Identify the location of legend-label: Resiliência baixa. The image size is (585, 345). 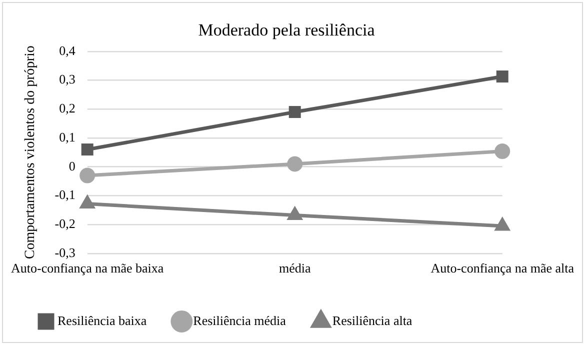
(102, 320).